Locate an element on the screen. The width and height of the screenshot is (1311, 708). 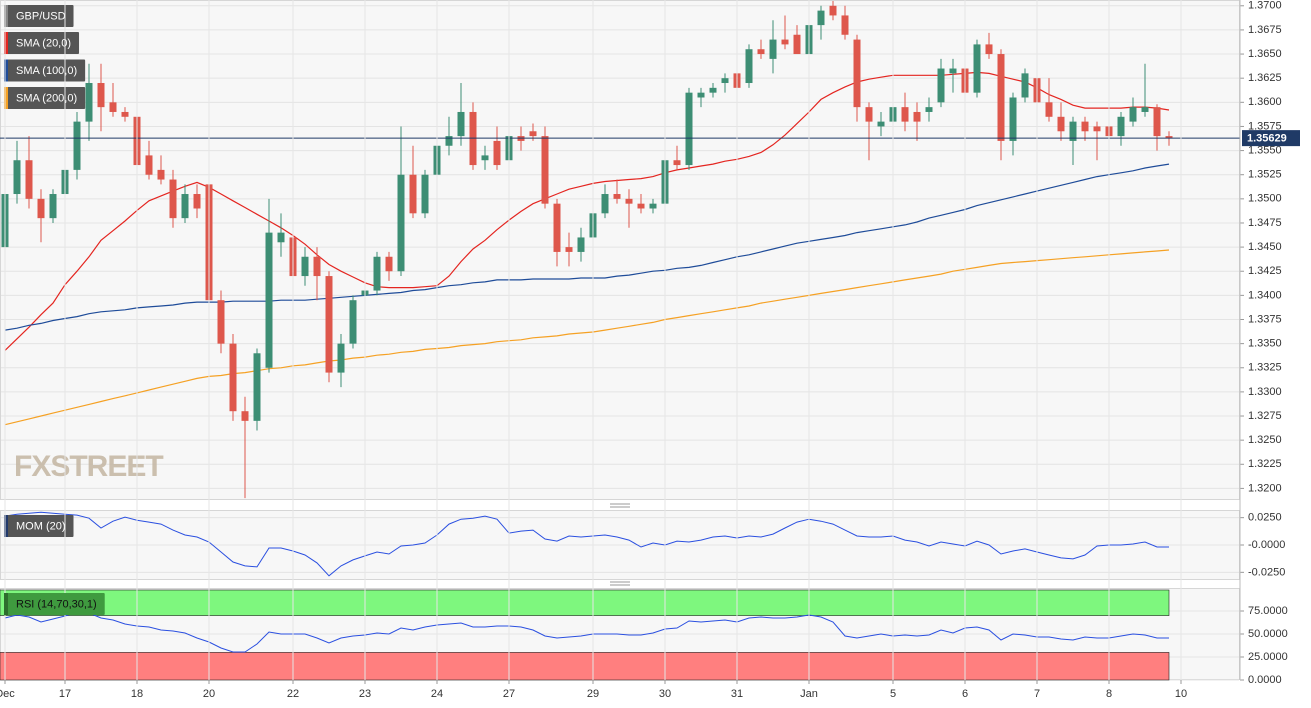
y-tick-label: 0.0000 is located at coordinates (1265, 680).